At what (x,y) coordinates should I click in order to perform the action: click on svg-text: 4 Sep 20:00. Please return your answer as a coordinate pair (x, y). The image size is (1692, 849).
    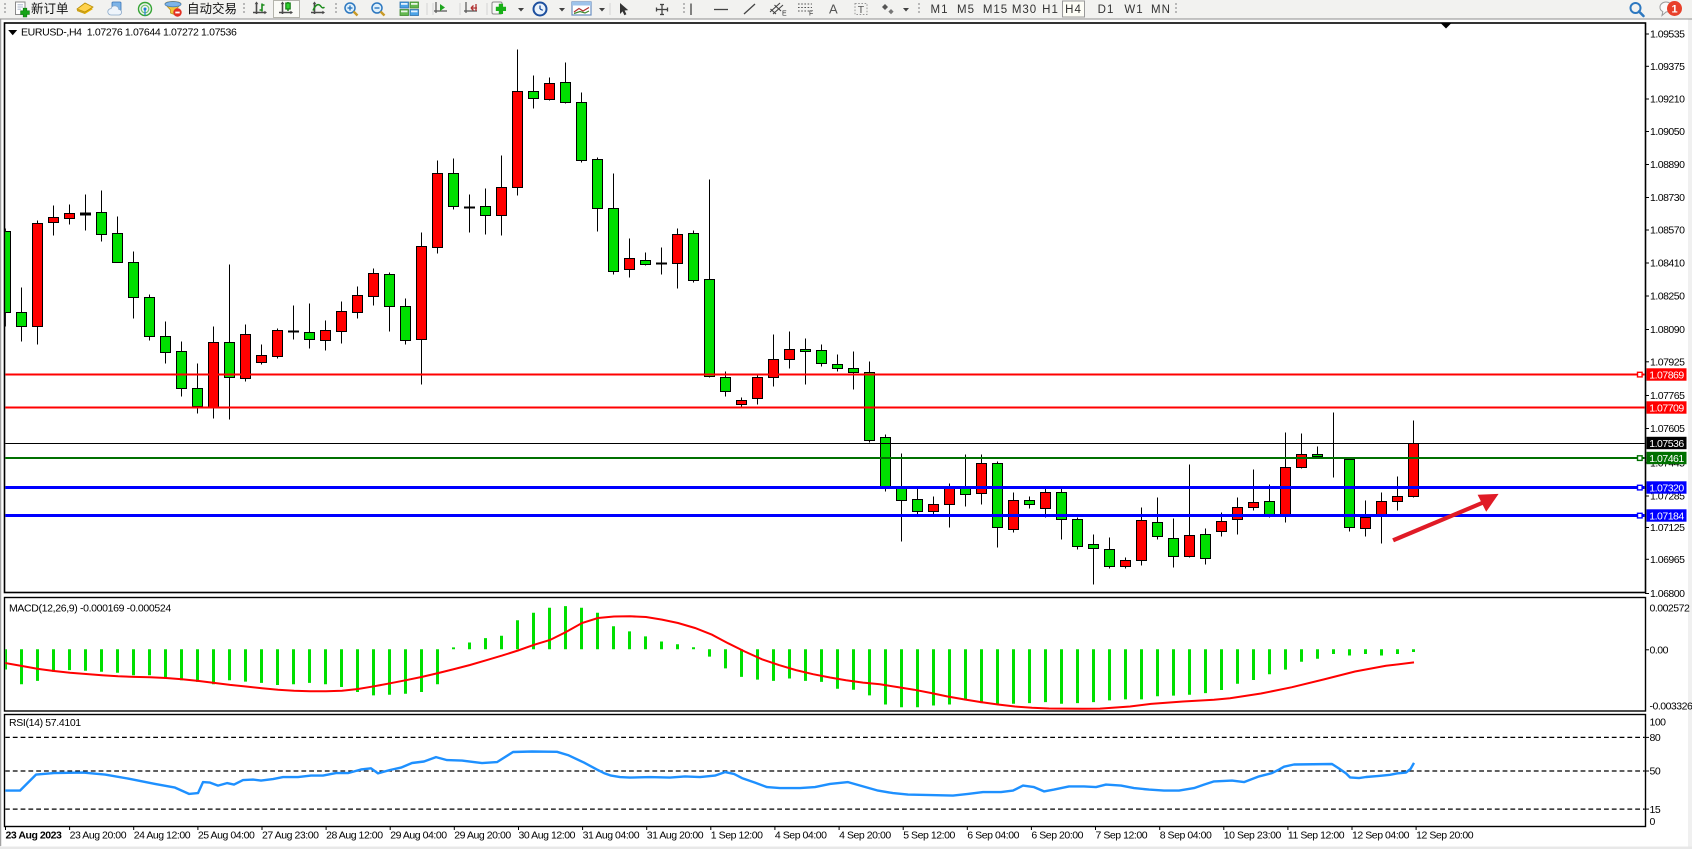
    Looking at the image, I should click on (865, 836).